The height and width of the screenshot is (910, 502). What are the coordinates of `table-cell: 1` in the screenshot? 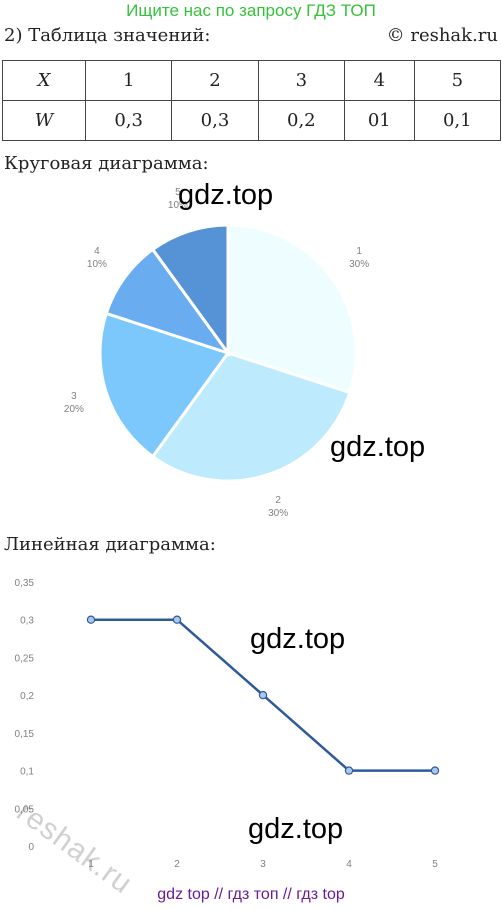 It's located at (128, 80).